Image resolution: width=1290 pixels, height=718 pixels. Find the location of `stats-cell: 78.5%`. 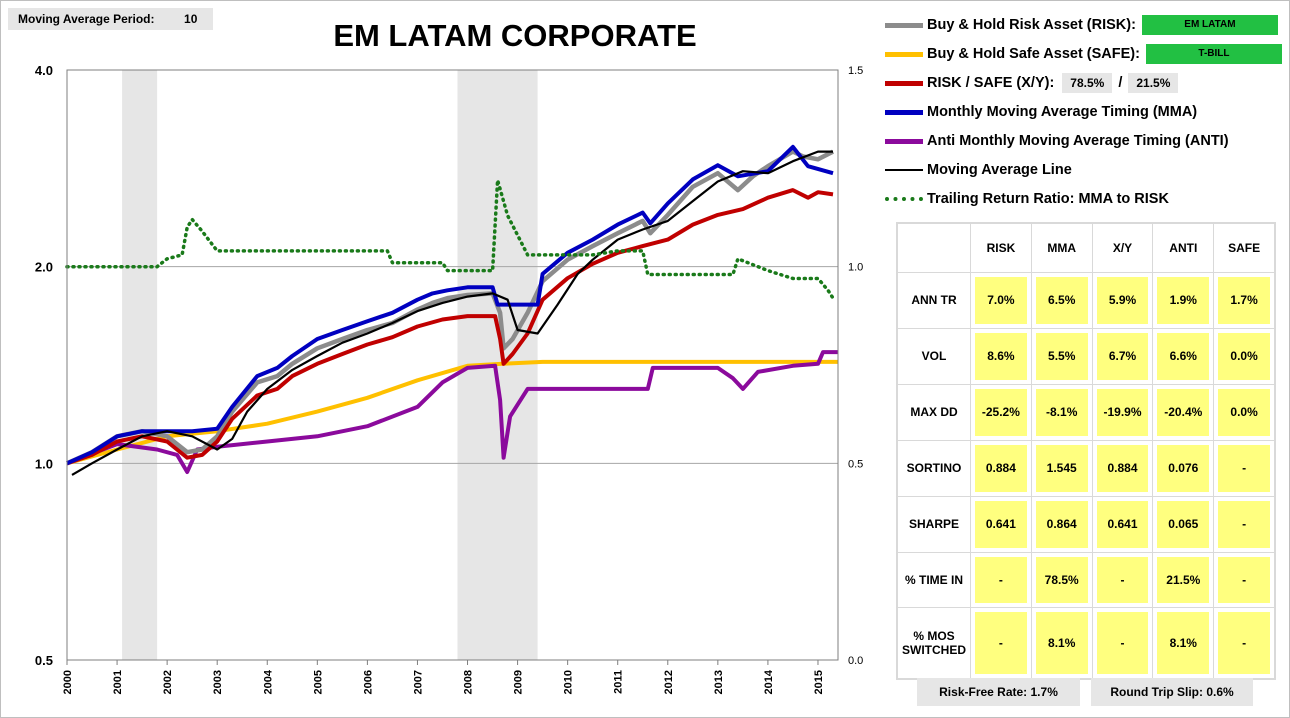

stats-cell: 78.5% is located at coordinates (1061, 580).